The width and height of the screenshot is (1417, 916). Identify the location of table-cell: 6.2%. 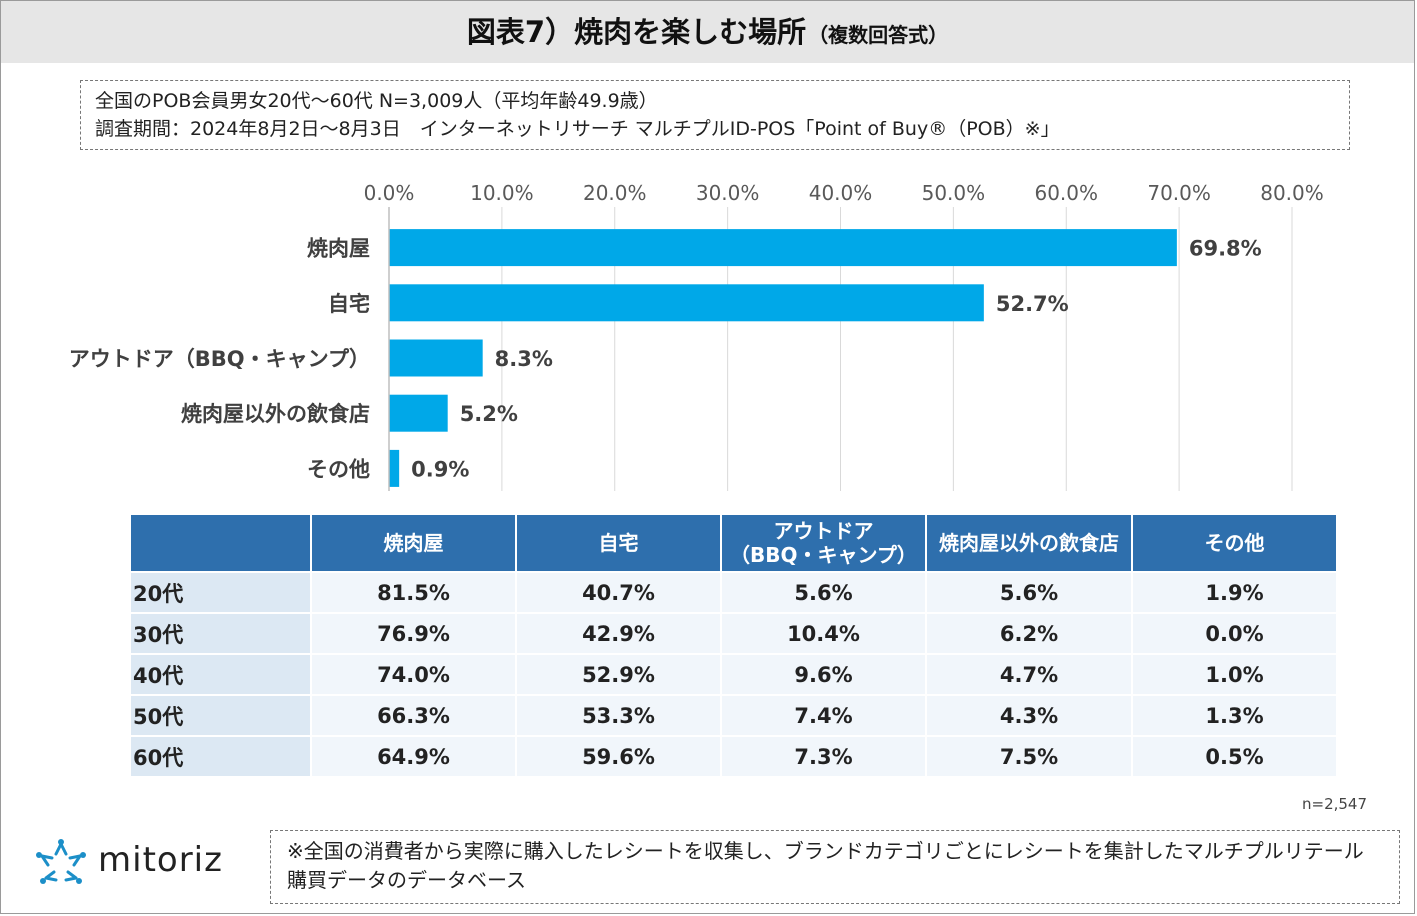
(1029, 633).